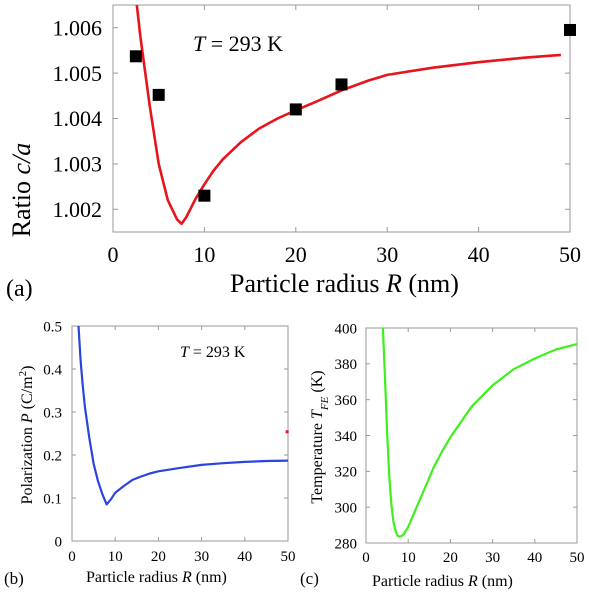 Image resolution: width=589 pixels, height=601 pixels. What do you see at coordinates (52, 413) in the screenshot?
I see `y-tick-label: 0.3` at bounding box center [52, 413].